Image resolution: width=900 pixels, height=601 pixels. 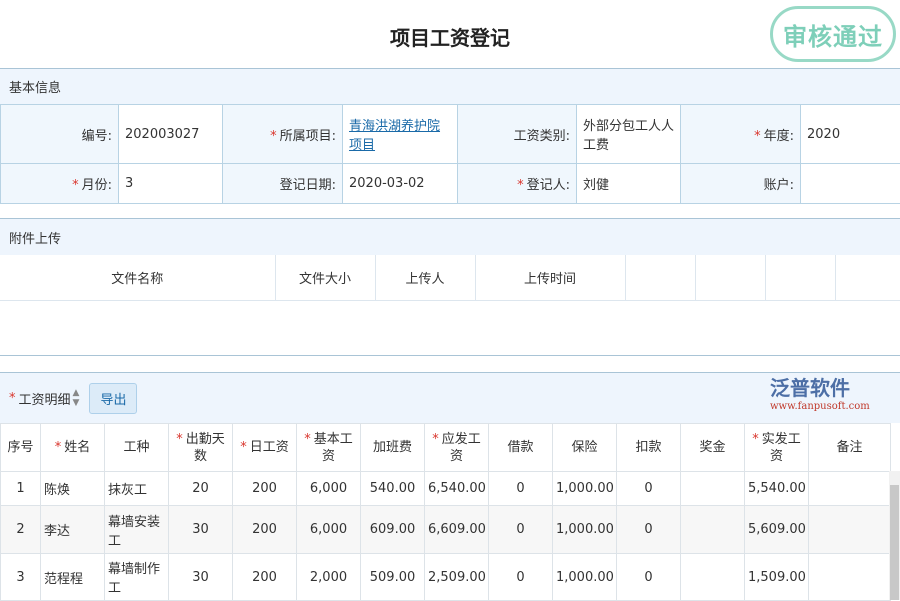 What do you see at coordinates (393, 530) in the screenshot?
I see `table-cell: 609.00` at bounding box center [393, 530].